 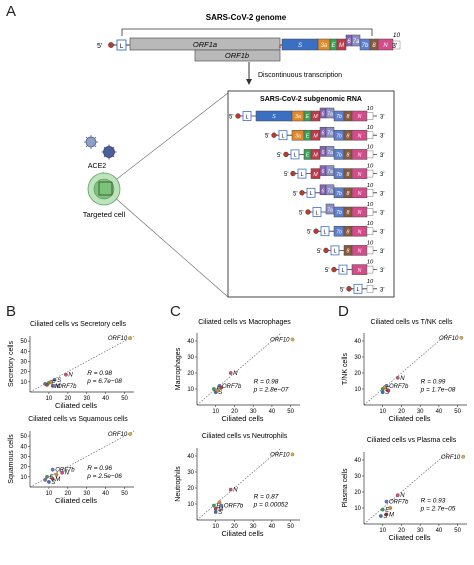 I want to click on x-tick-label: 30, so click(x=86, y=494).